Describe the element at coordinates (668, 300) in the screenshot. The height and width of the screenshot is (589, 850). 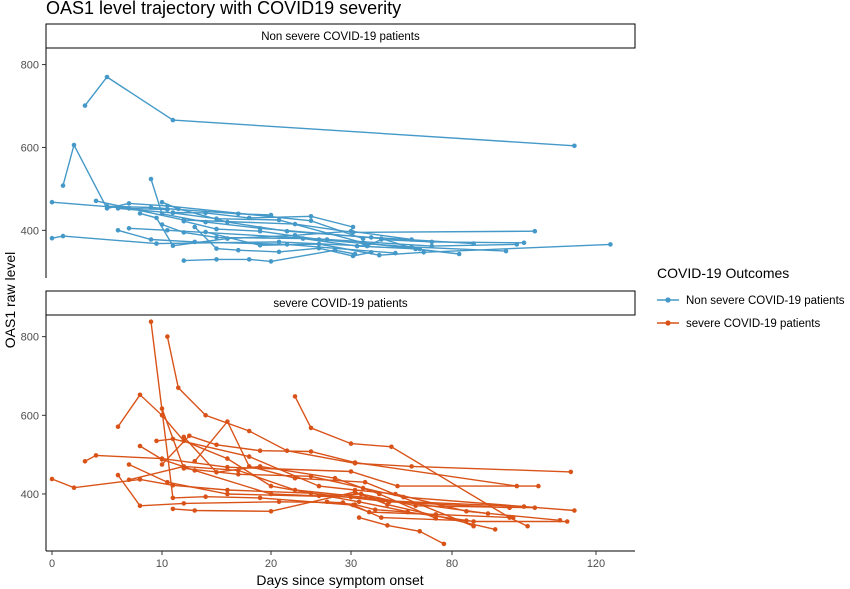
I see `legend-swatch-dot-non-severe` at that location.